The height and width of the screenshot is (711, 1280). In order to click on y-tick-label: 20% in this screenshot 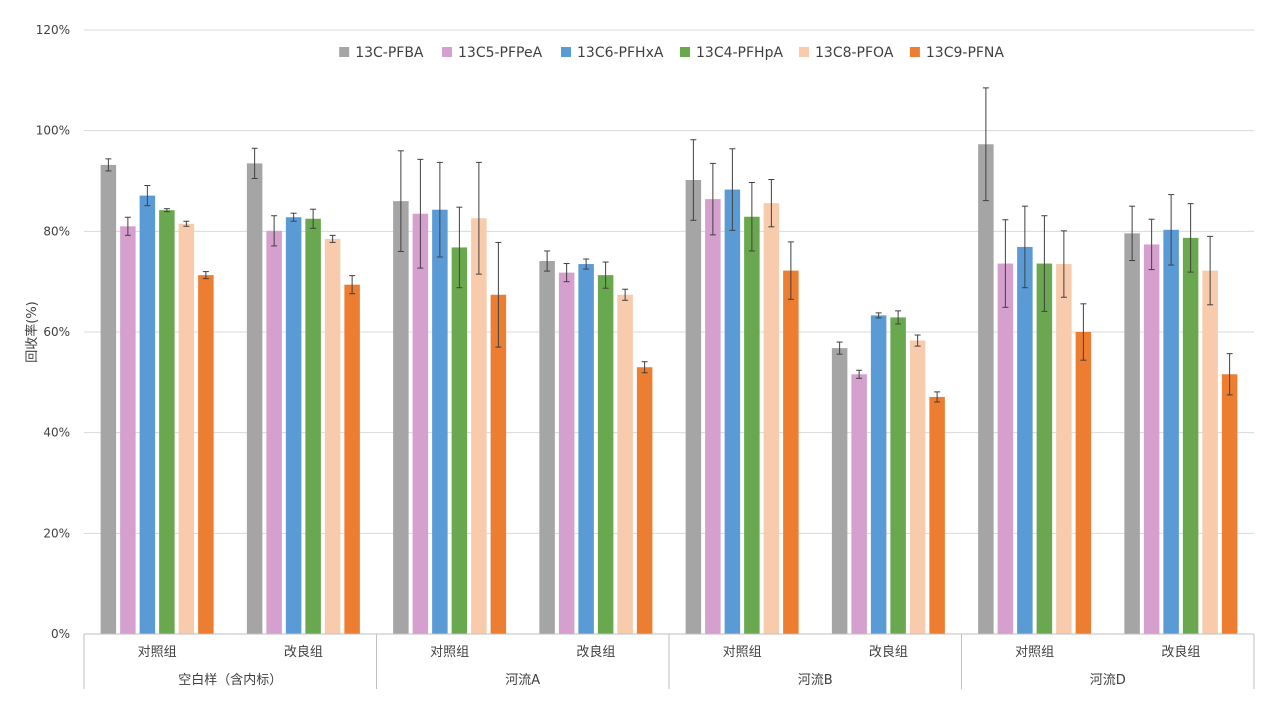, I will do `click(56, 533)`.